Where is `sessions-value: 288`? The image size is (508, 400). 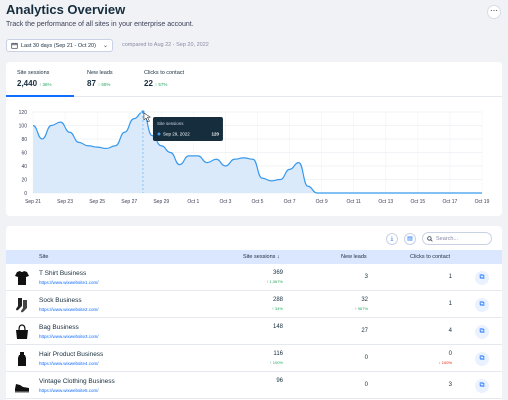 sessions-value: 288 is located at coordinates (277, 300).